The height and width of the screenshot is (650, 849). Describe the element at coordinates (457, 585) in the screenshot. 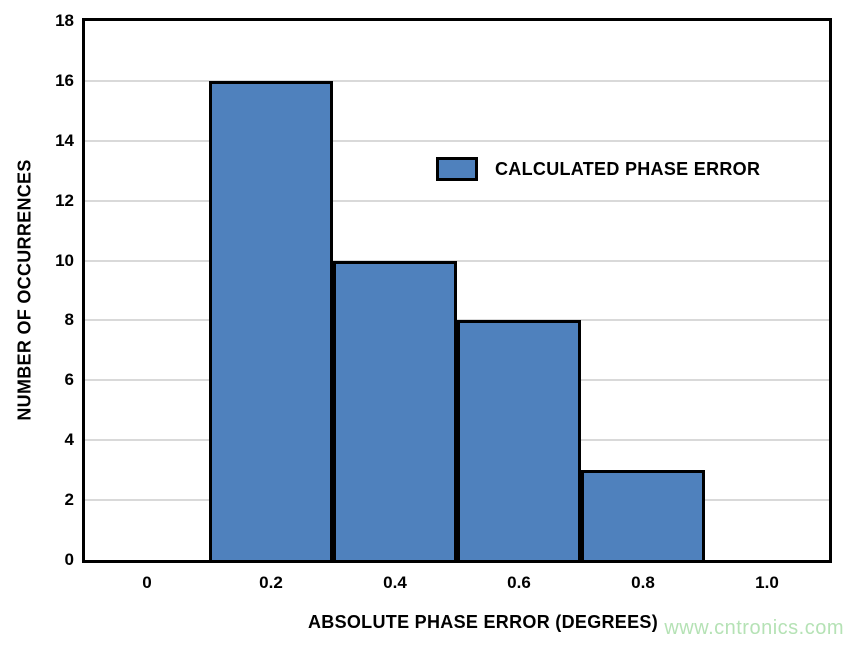

I see `x-axis-tick-labels: 0 0.2 0.4 0.6 0.8 1.0` at that location.